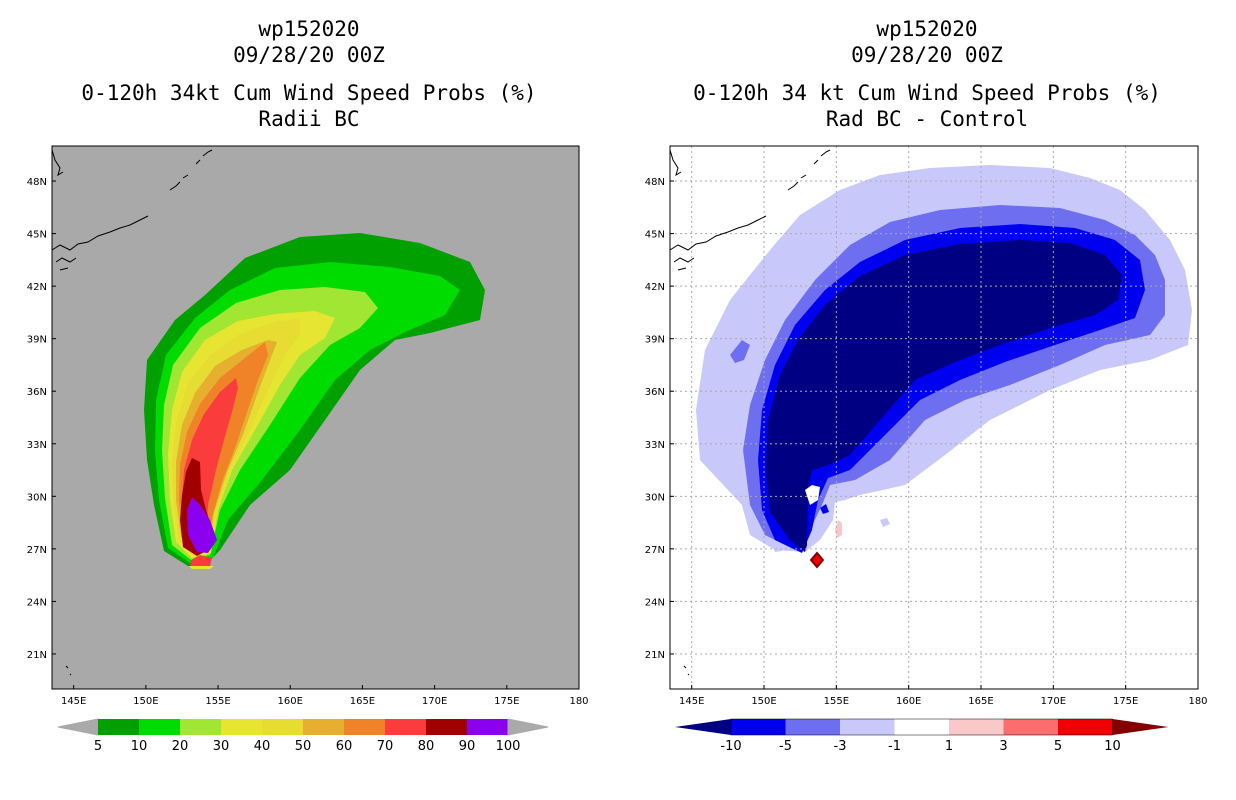 The width and height of the screenshot is (1236, 800). Describe the element at coordinates (840, 746) in the screenshot. I see `colorbar-label: -3` at that location.